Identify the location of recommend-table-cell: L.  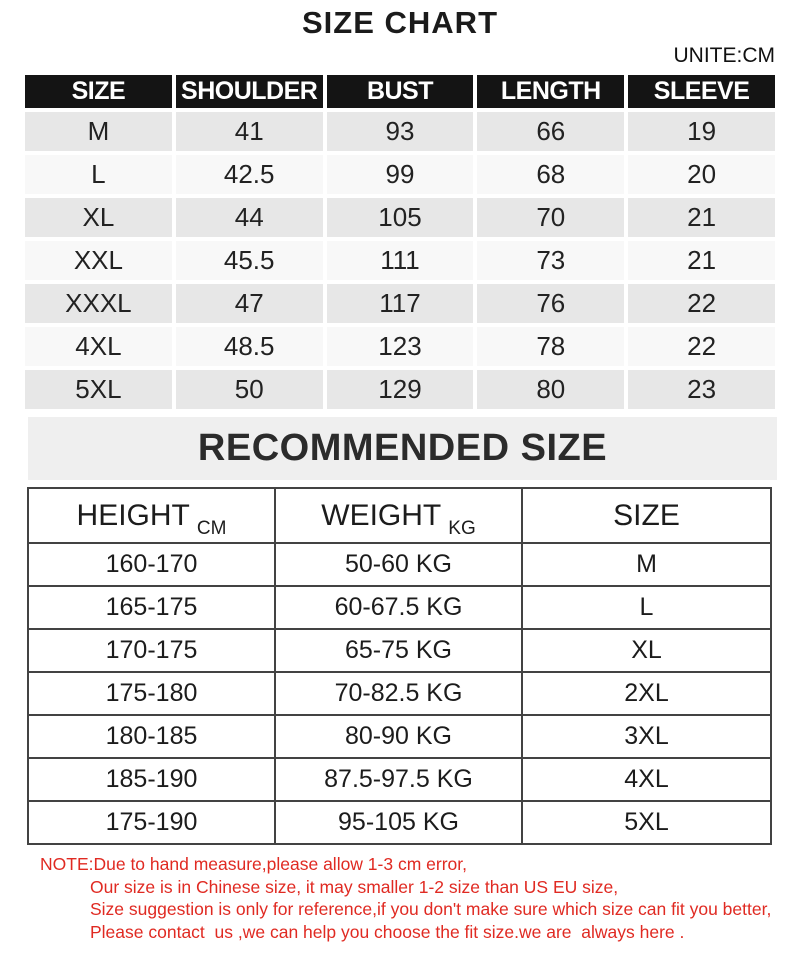
(646, 607).